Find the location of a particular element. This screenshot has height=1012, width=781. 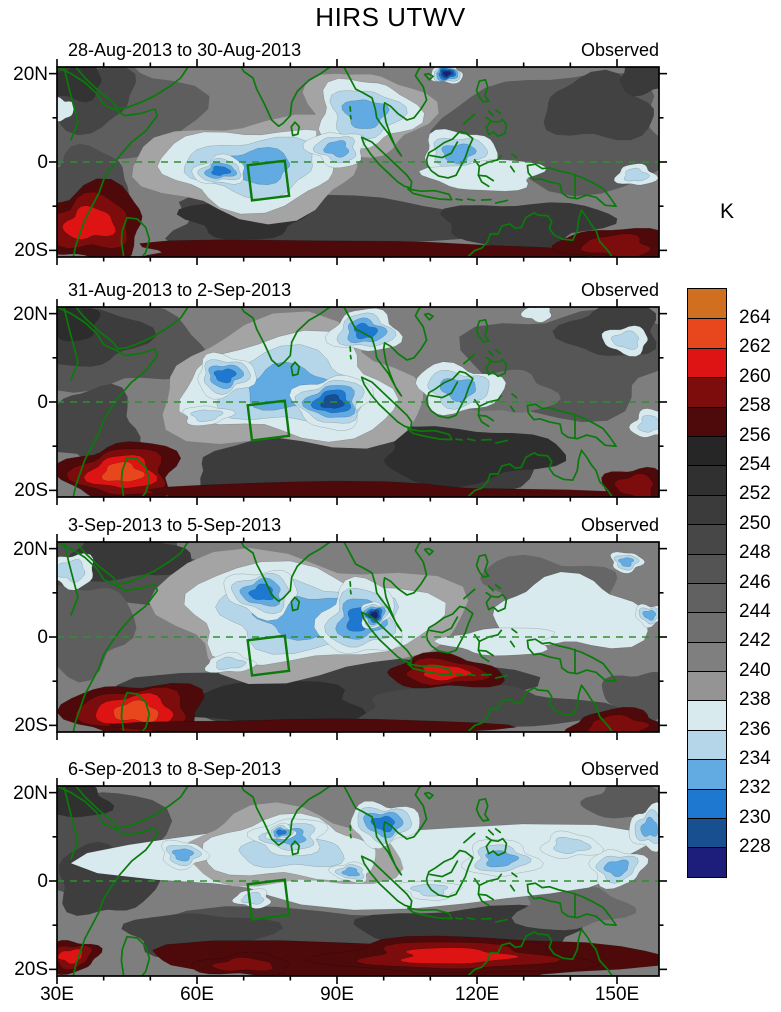

panel-2-title-row: 31-Aug-2013 to 2-Sep-2013 Observed is located at coordinates (358, 289).